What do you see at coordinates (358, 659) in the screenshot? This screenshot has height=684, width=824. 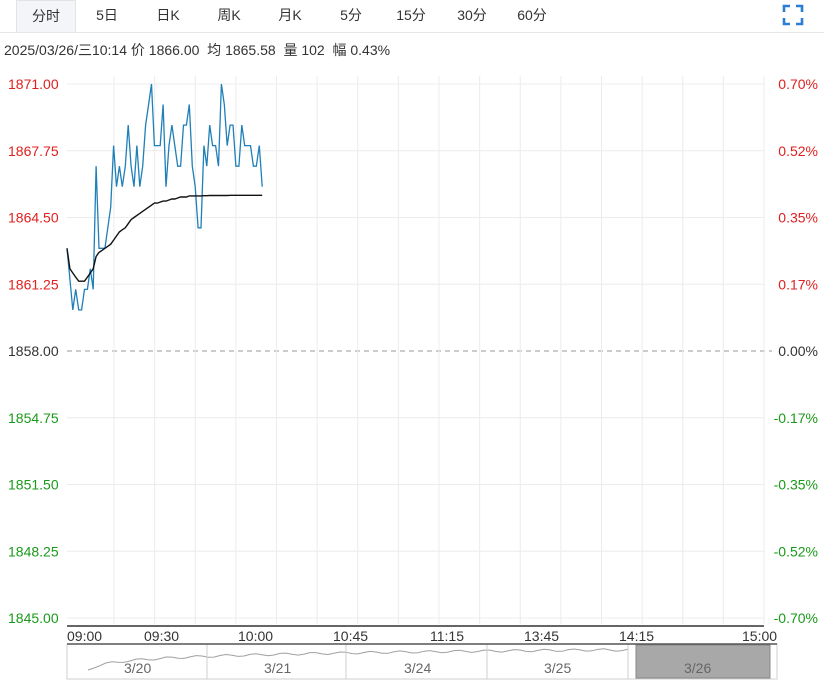 I see `navigator-trend-line` at bounding box center [358, 659].